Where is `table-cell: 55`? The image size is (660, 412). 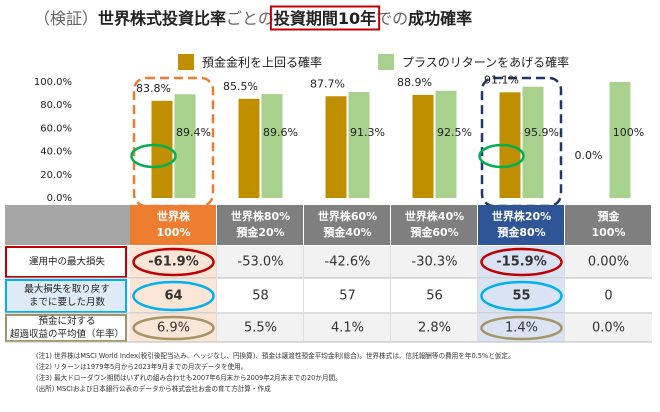 table-cell: 55 is located at coordinates (521, 296).